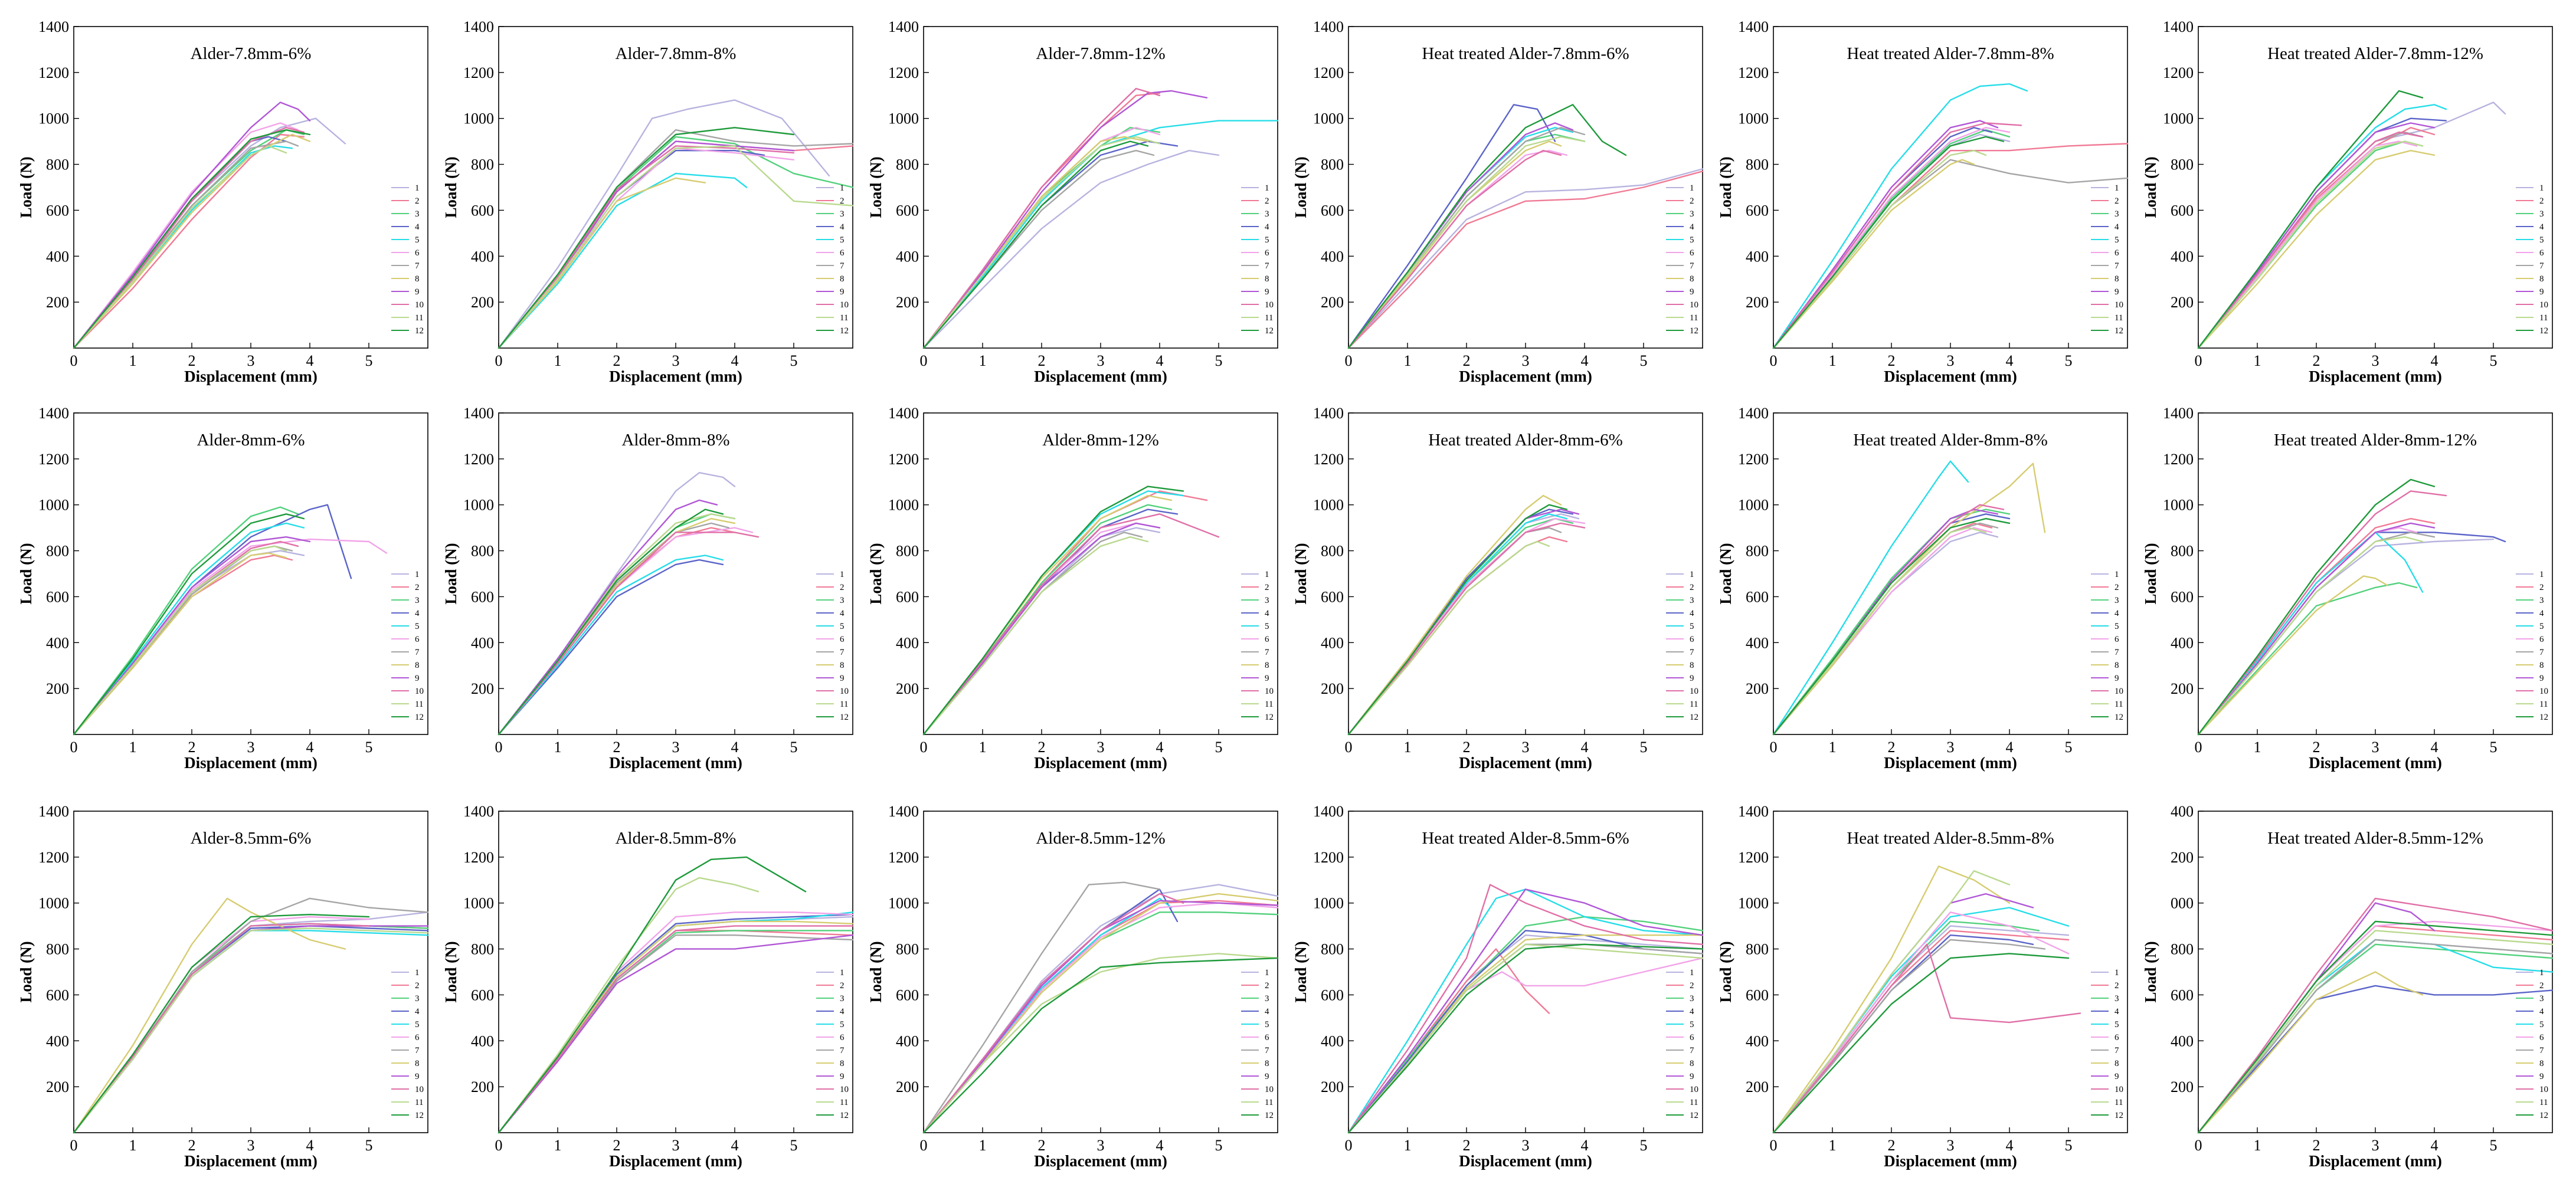 This screenshot has width=2576, height=1184. What do you see at coordinates (2117, 986) in the screenshot?
I see `legend-label: 2` at bounding box center [2117, 986].